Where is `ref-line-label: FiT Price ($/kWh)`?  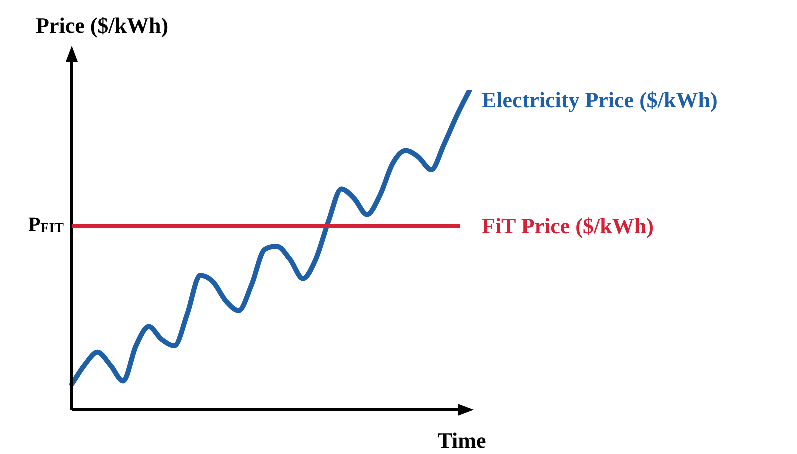 ref-line-label: FiT Price ($/kWh) is located at coordinates (568, 226).